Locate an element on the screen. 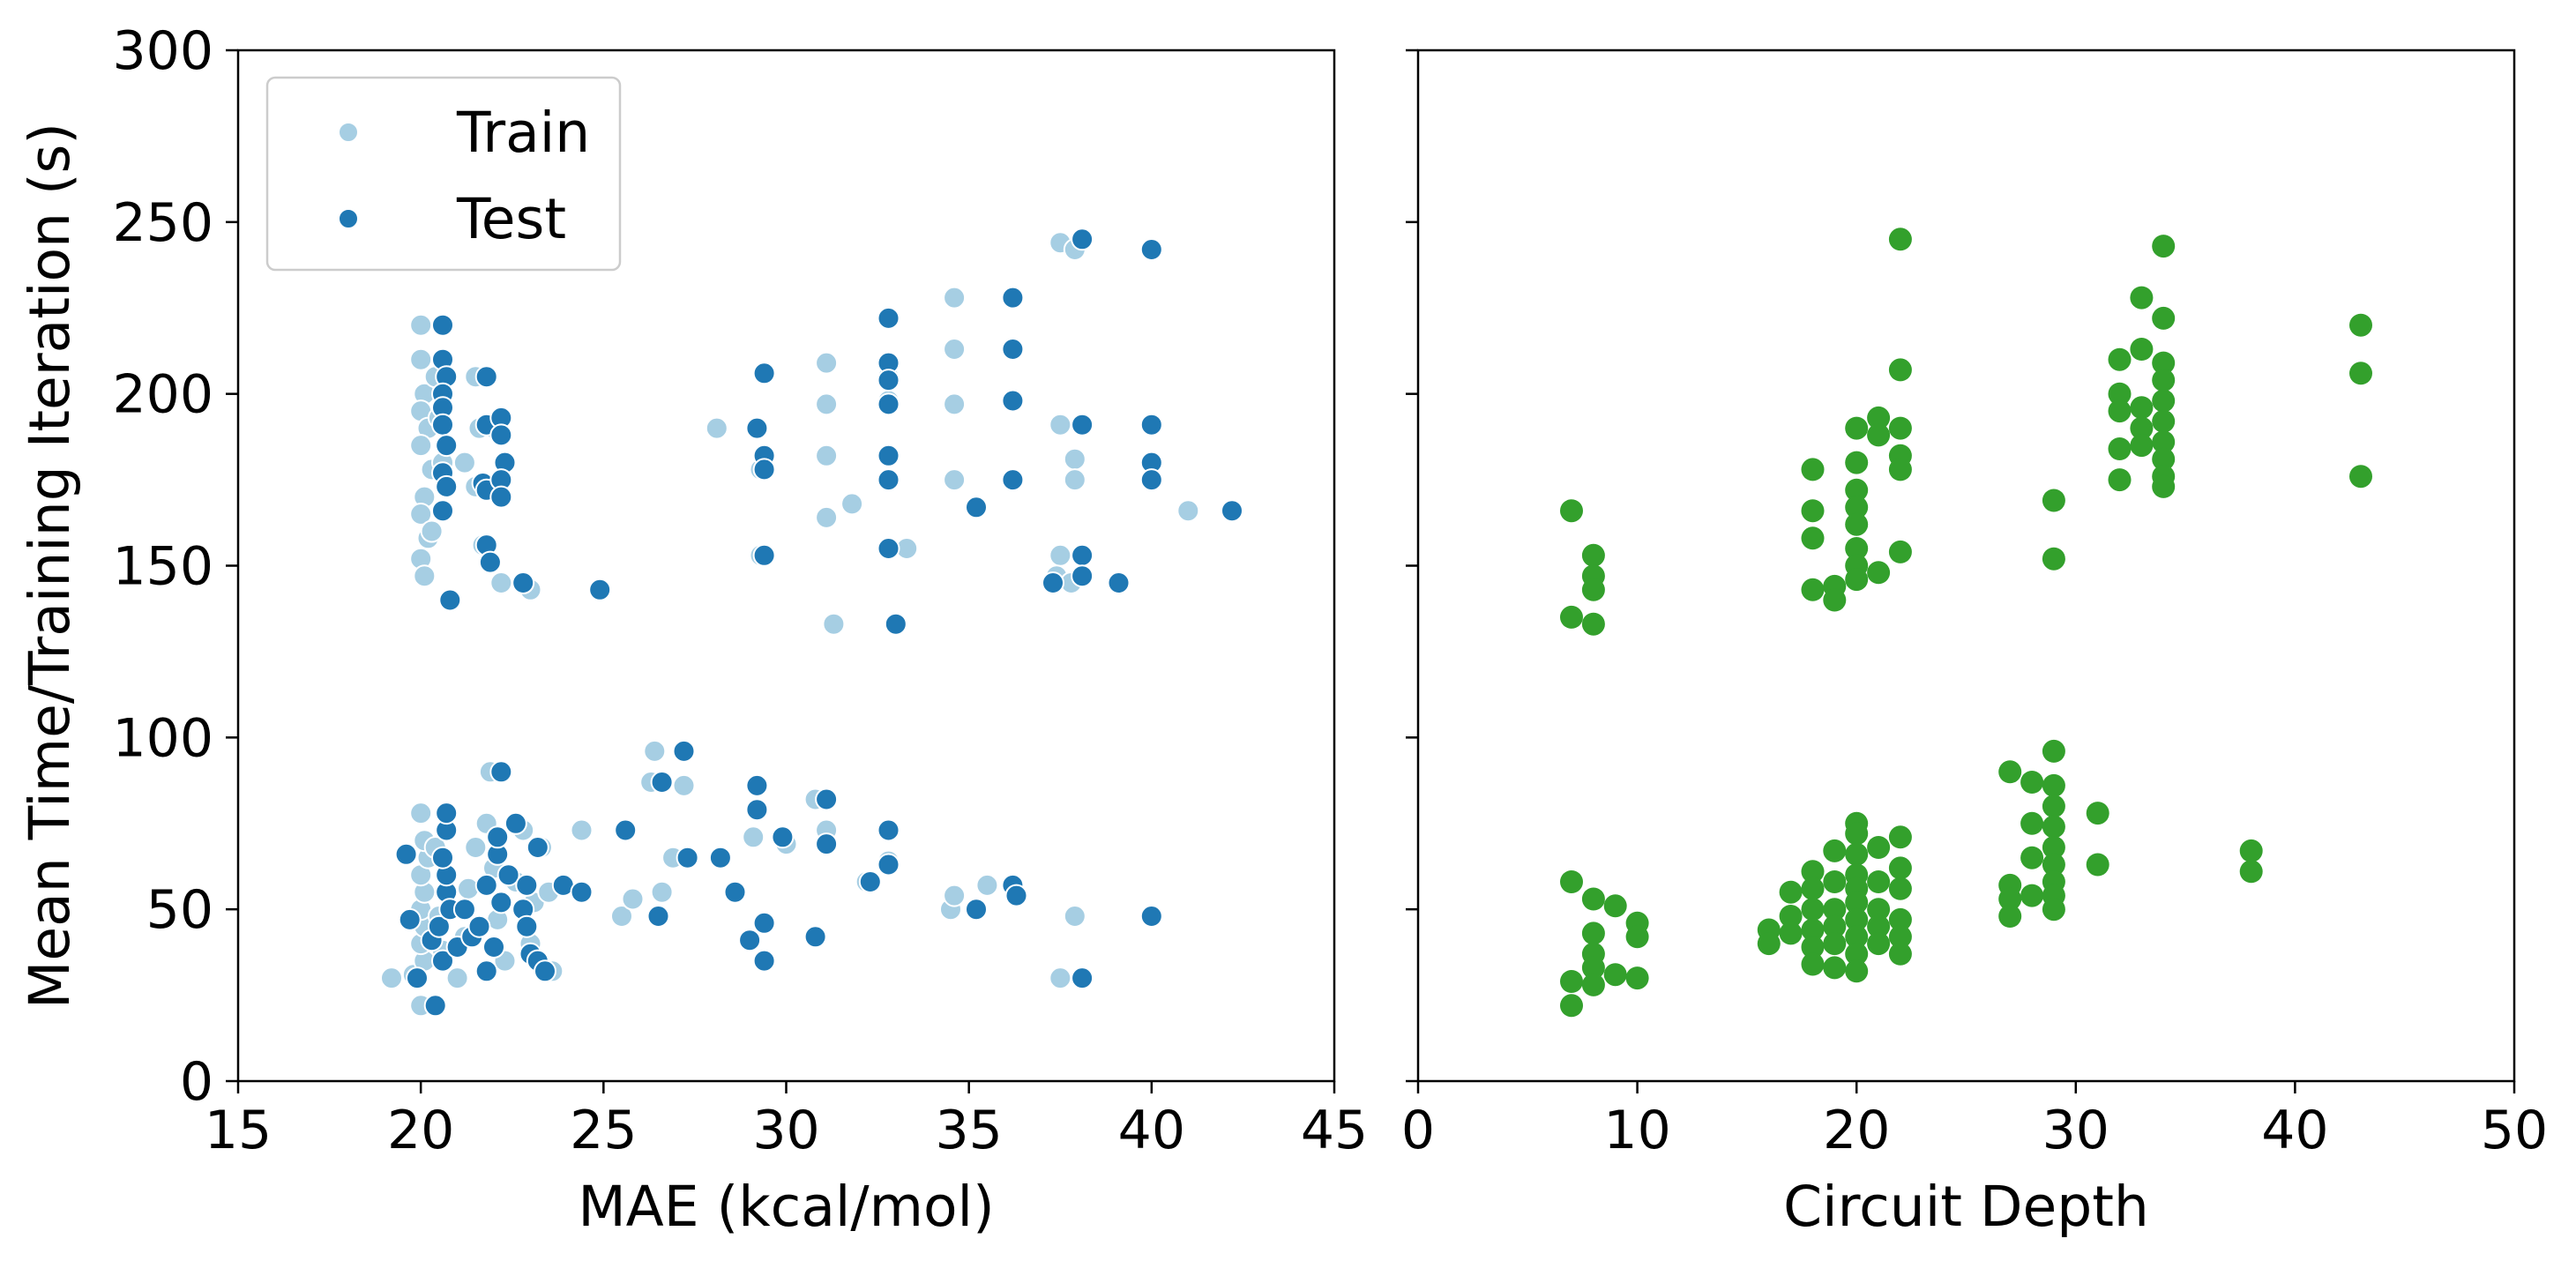 The width and height of the screenshot is (2576, 1261). mae-x-tick-label: 25 is located at coordinates (603, 1130).